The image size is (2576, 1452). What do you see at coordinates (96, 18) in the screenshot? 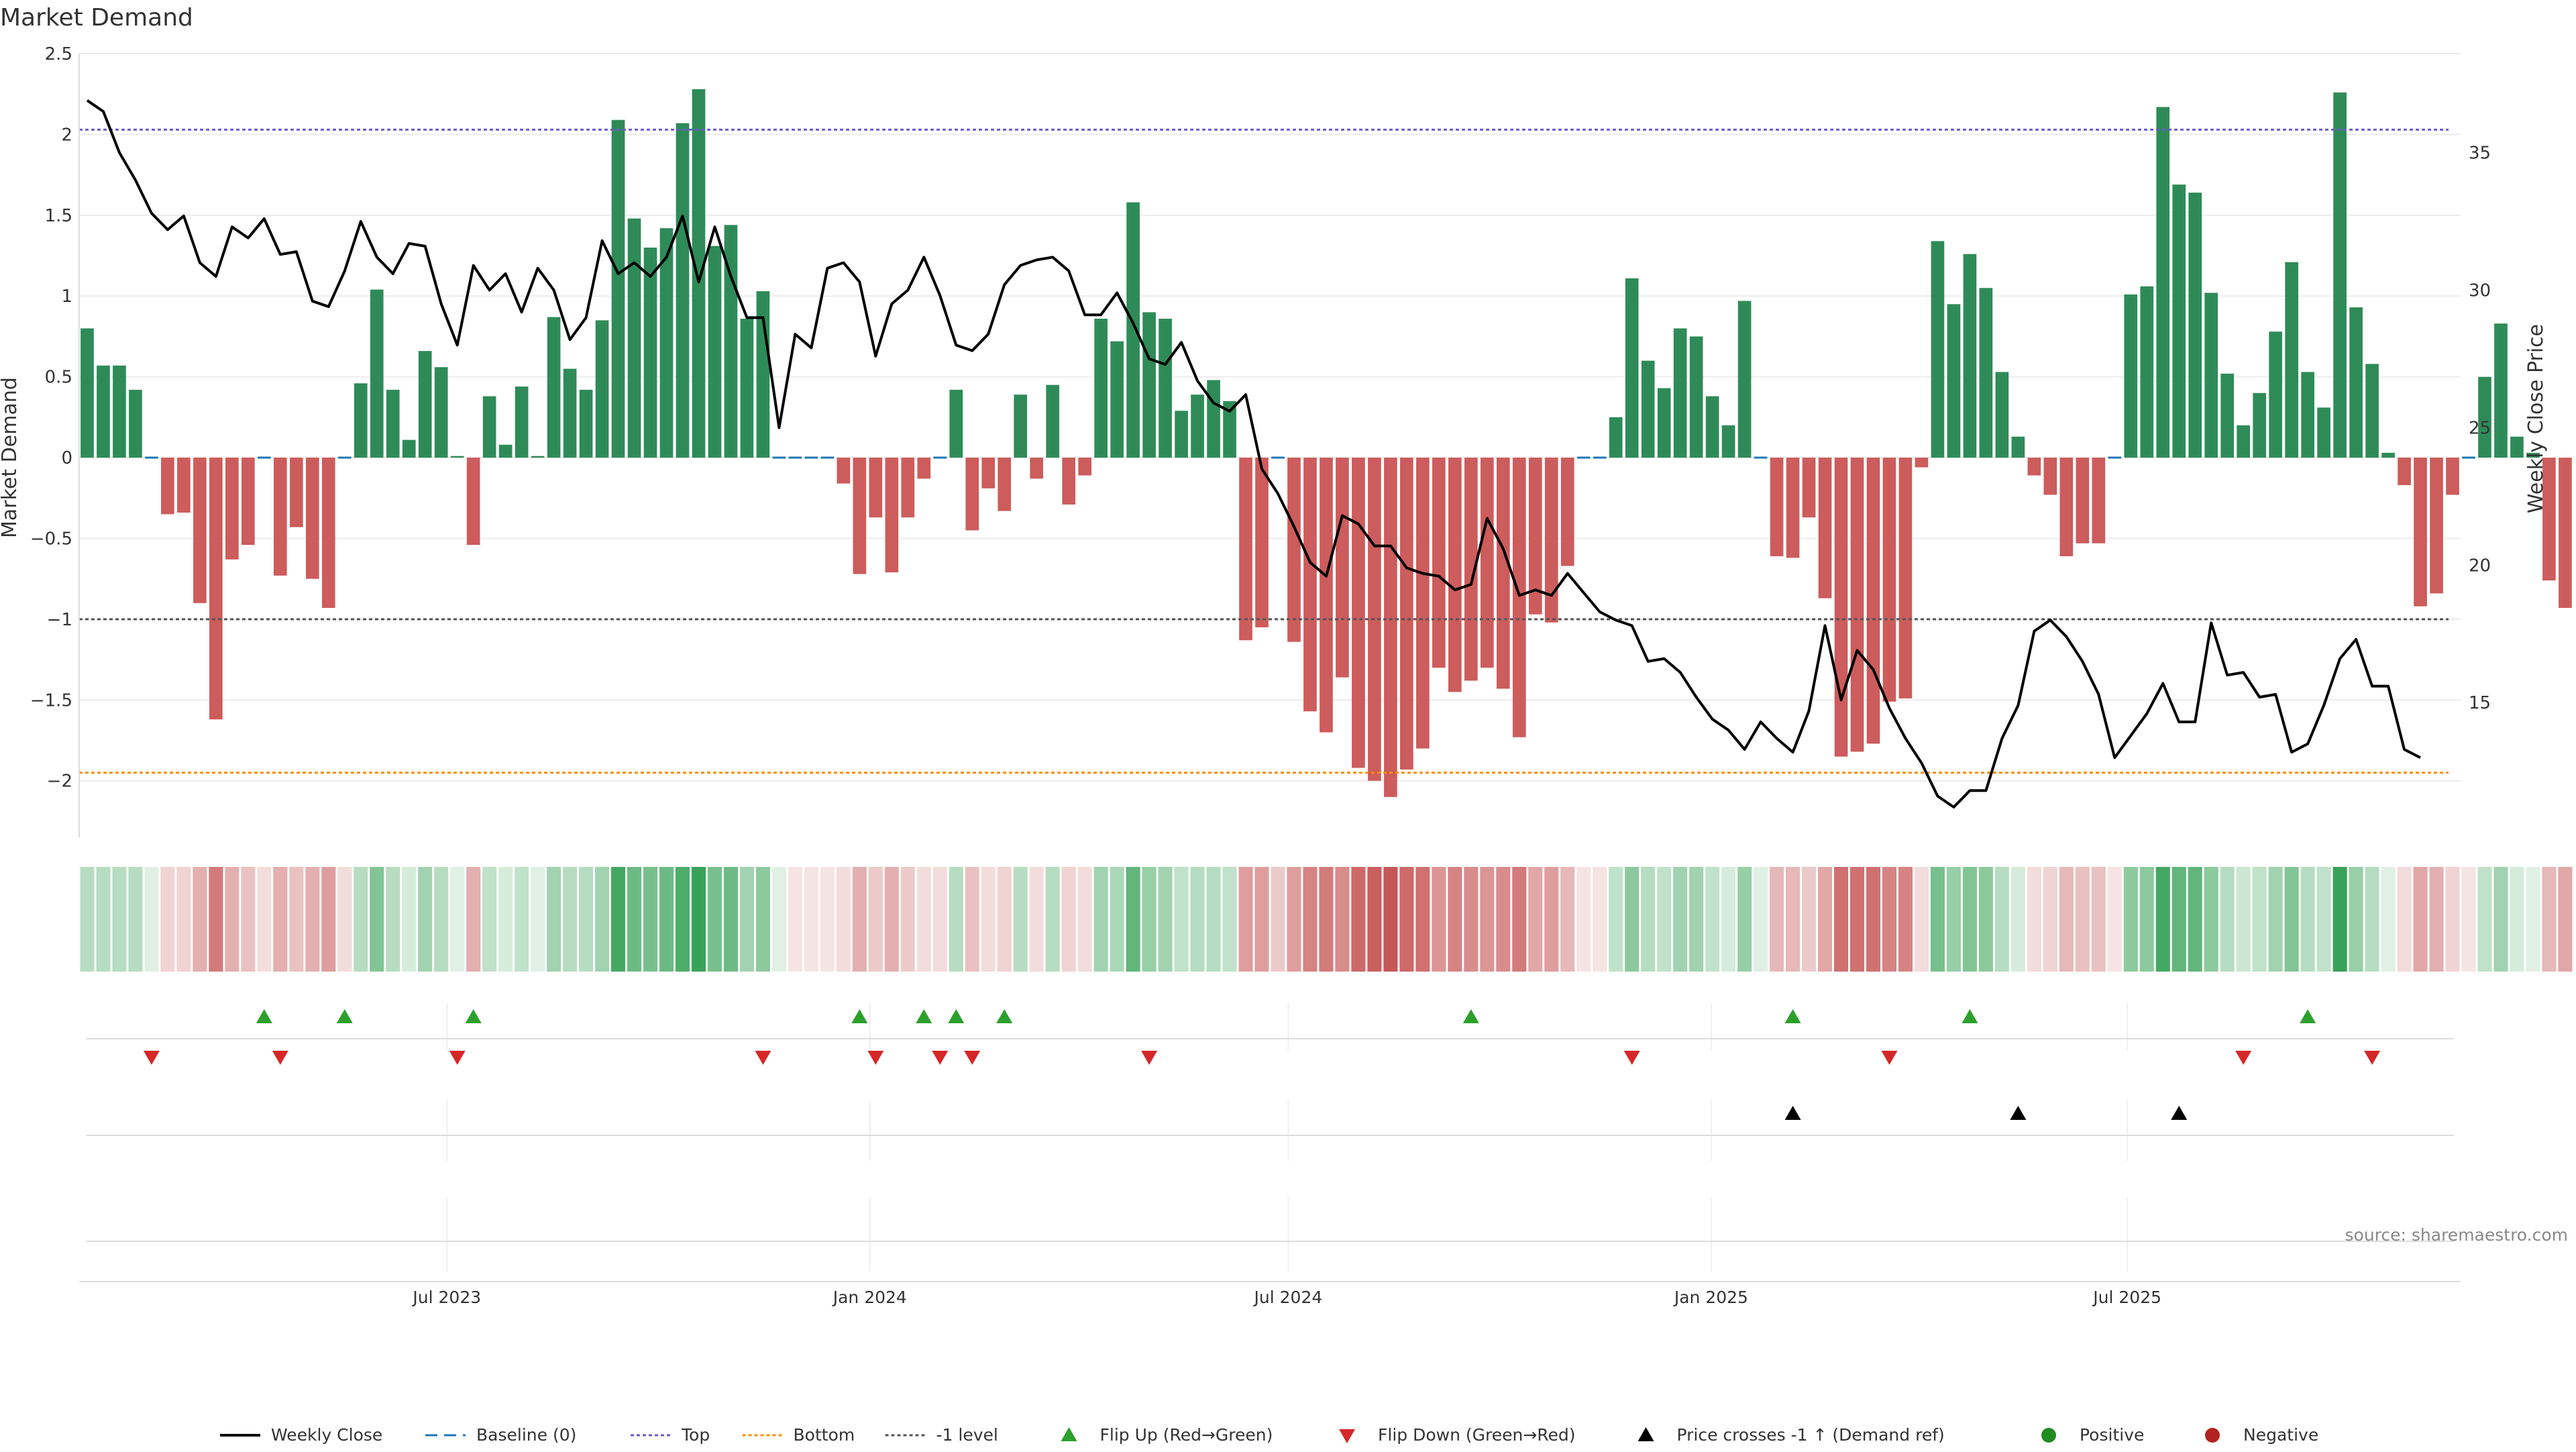
I see `chart-title: Market Demand` at bounding box center [96, 18].